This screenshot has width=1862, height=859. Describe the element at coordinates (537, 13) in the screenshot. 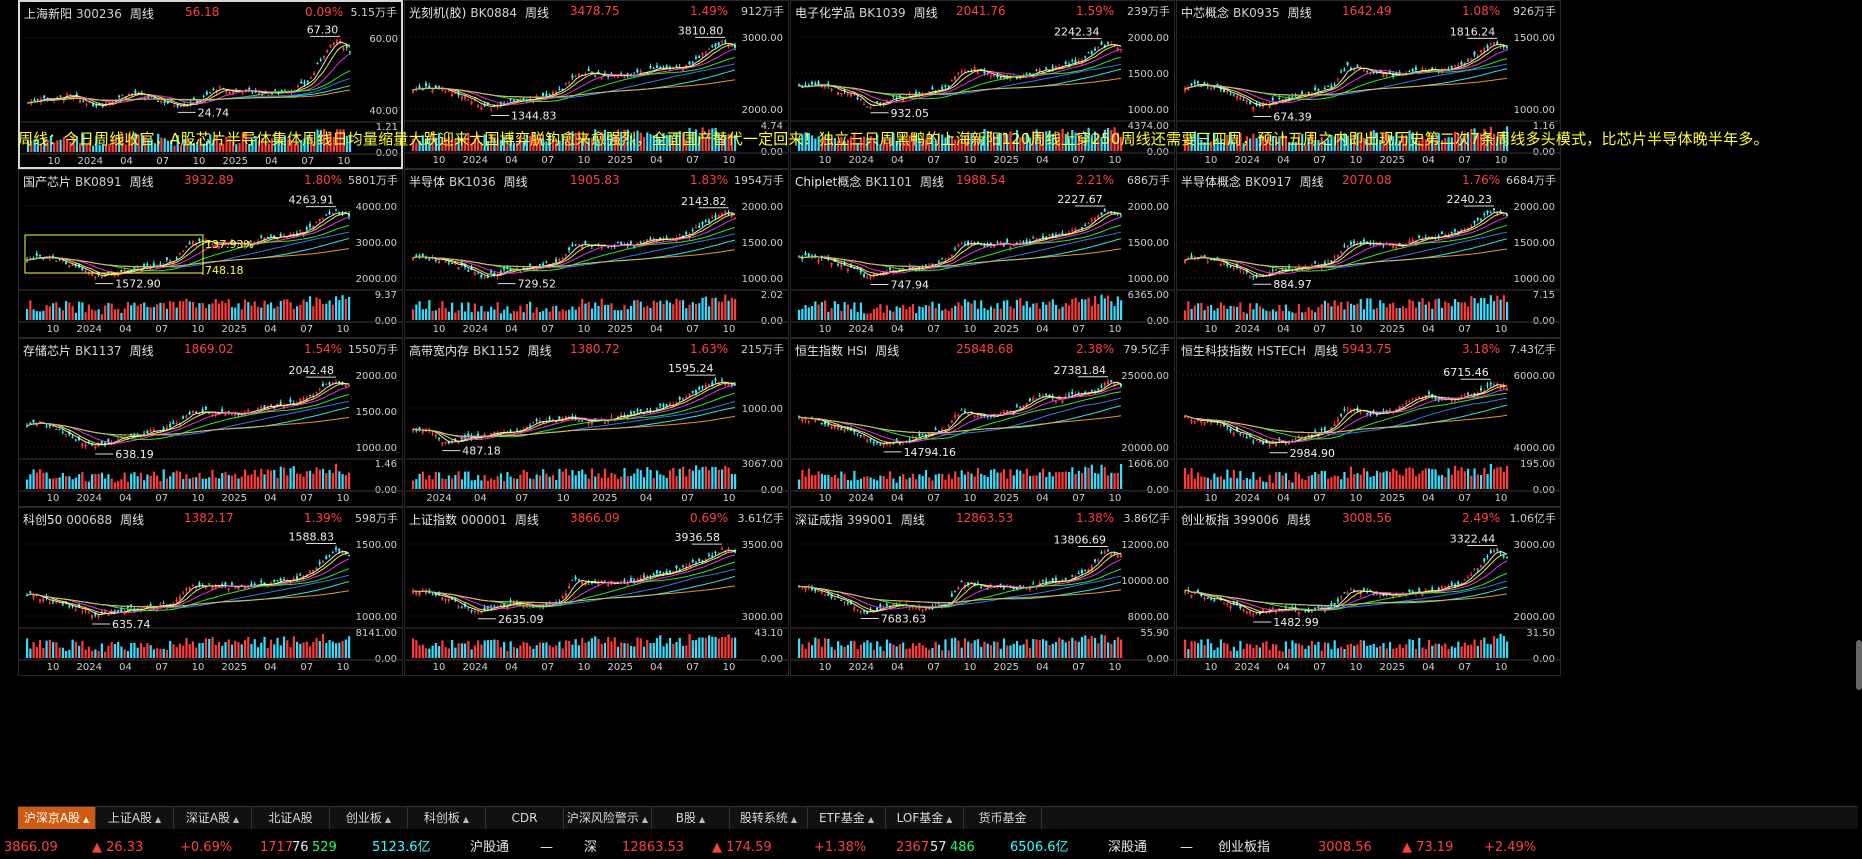

I see `panel-period: 周线` at that location.